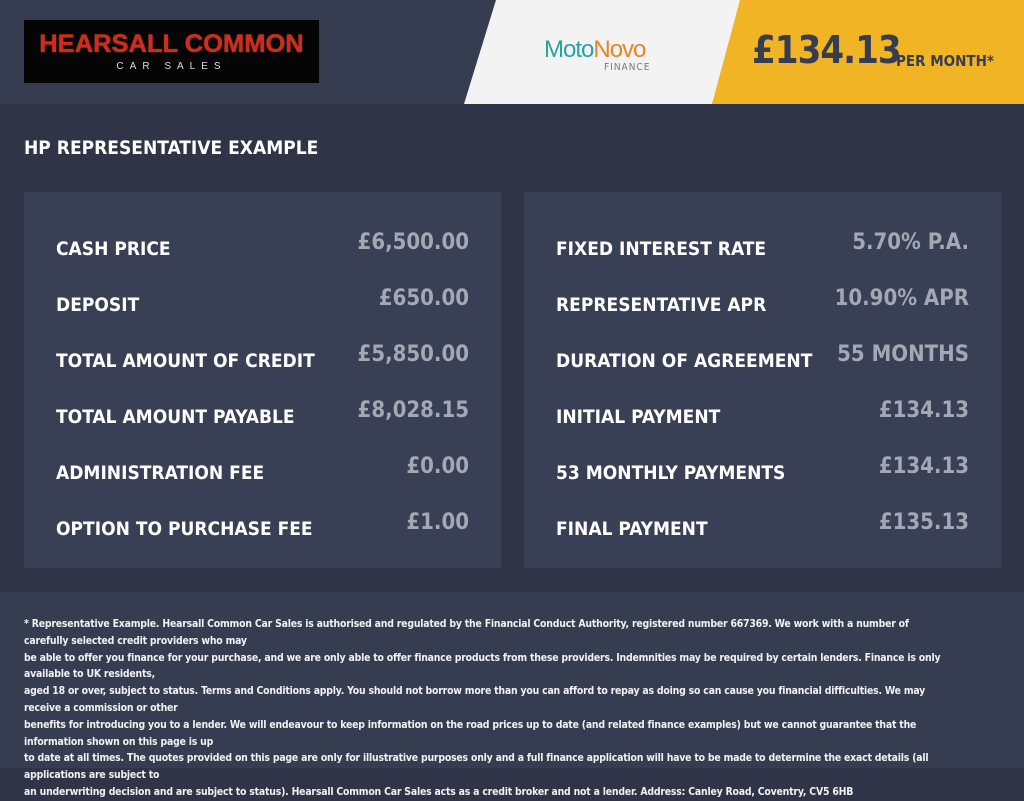  I want to click on row-label: OPTION TO PURCHASE FEE, so click(184, 529).